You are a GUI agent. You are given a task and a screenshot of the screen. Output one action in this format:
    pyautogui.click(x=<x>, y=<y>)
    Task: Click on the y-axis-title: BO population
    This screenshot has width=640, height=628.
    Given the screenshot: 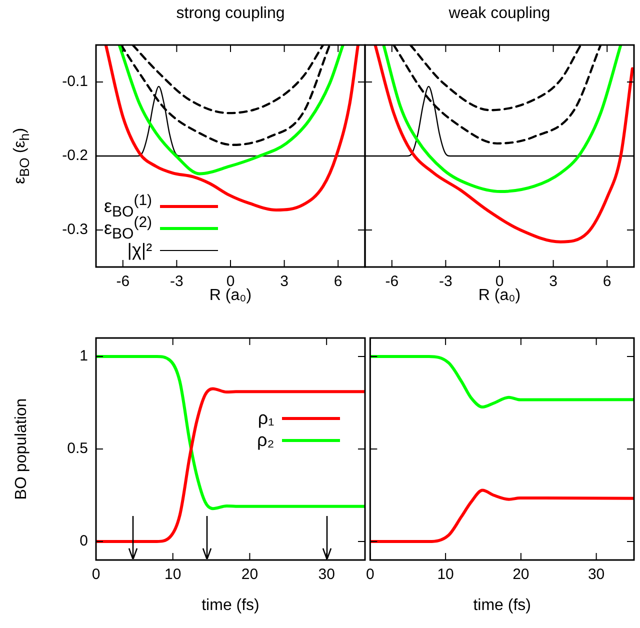 What is the action you would take?
    pyautogui.click(x=22, y=449)
    